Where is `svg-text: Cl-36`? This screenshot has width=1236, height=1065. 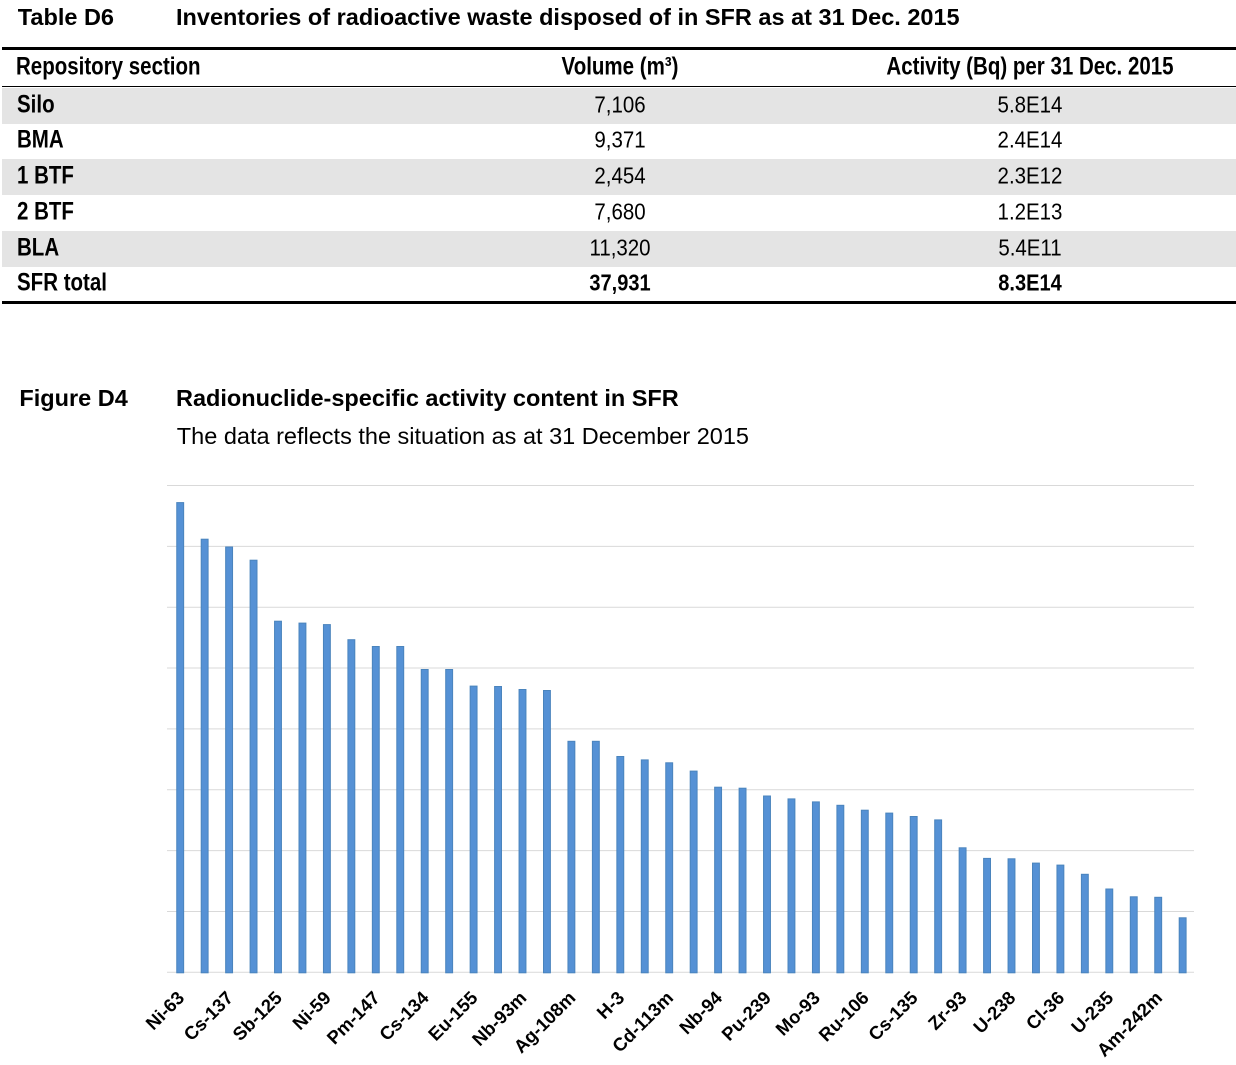 svg-text: Cl-36 is located at coordinates (1045, 1010).